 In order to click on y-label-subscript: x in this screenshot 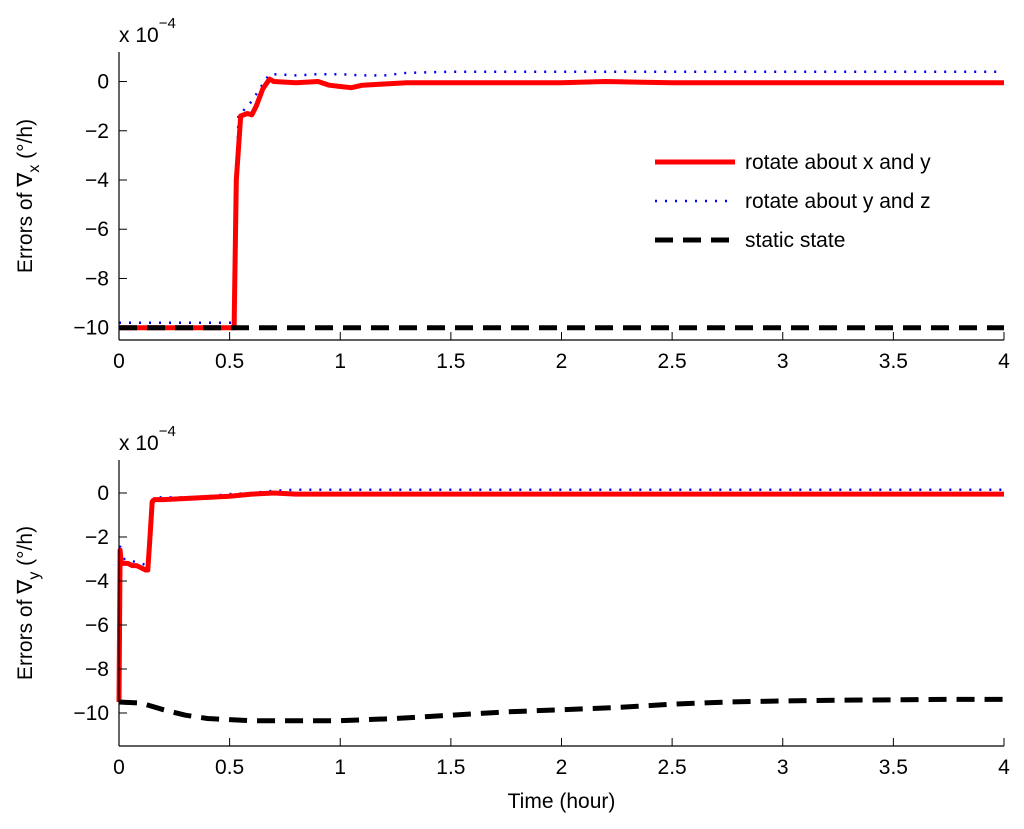, I will do `click(34, 169)`.